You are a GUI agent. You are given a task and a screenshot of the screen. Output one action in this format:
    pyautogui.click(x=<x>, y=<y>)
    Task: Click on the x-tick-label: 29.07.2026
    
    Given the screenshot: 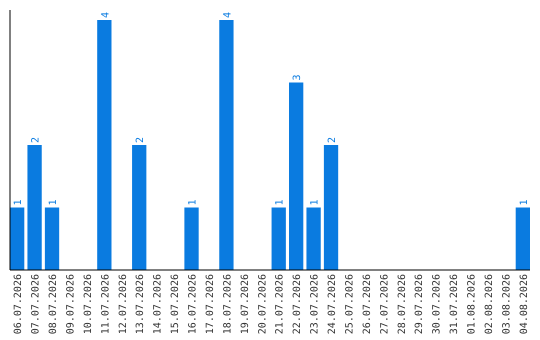 What is the action you would take?
    pyautogui.click(x=420, y=304)
    